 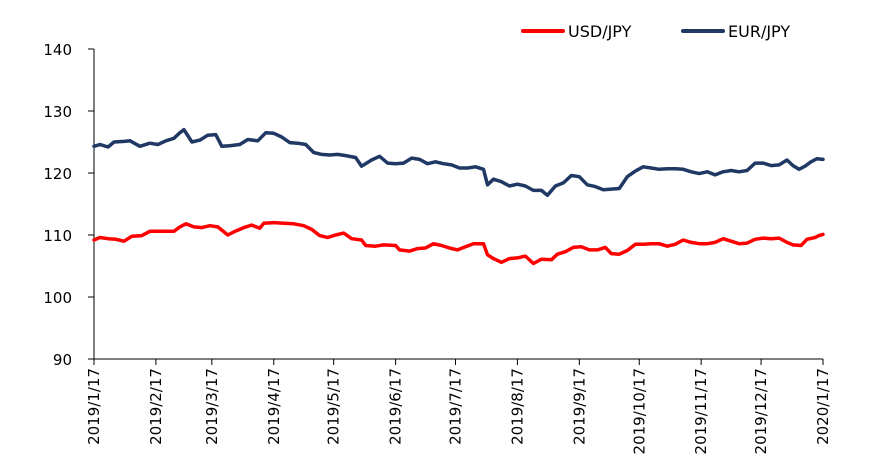 What do you see at coordinates (274, 406) in the screenshot?
I see `x-tick-label: 2019/4/17` at bounding box center [274, 406].